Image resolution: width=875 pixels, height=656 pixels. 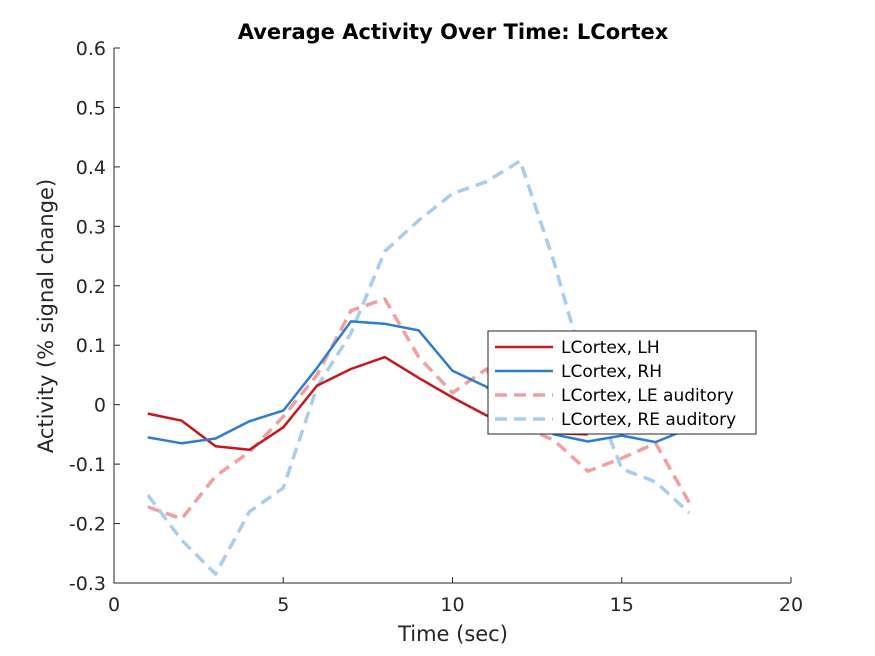 I want to click on x-tick-label: 0, so click(x=114, y=605).